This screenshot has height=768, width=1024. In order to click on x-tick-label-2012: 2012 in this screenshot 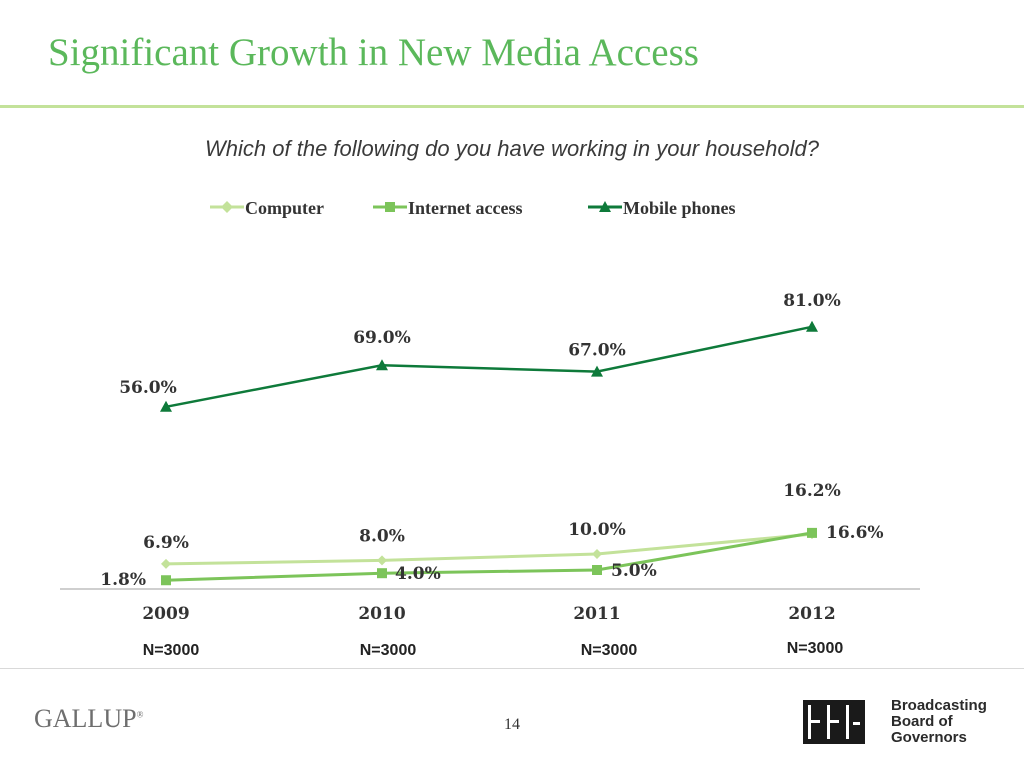, I will do `click(811, 614)`.